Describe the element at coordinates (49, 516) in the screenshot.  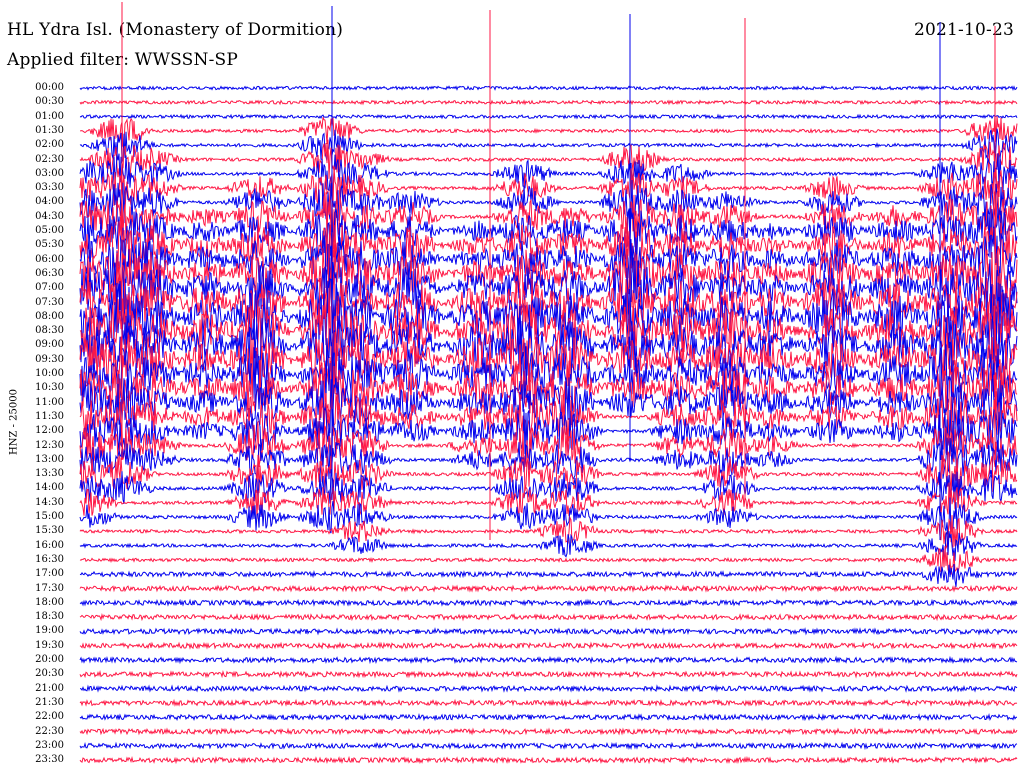
I see `time-label: 15:00` at that location.